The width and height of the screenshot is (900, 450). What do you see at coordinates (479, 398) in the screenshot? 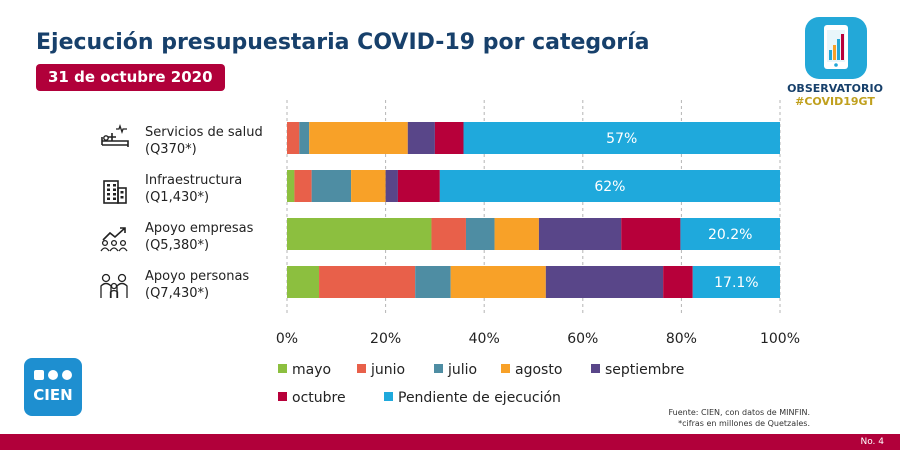
I see `legend-label: Pendiente de ejecución` at bounding box center [479, 398].